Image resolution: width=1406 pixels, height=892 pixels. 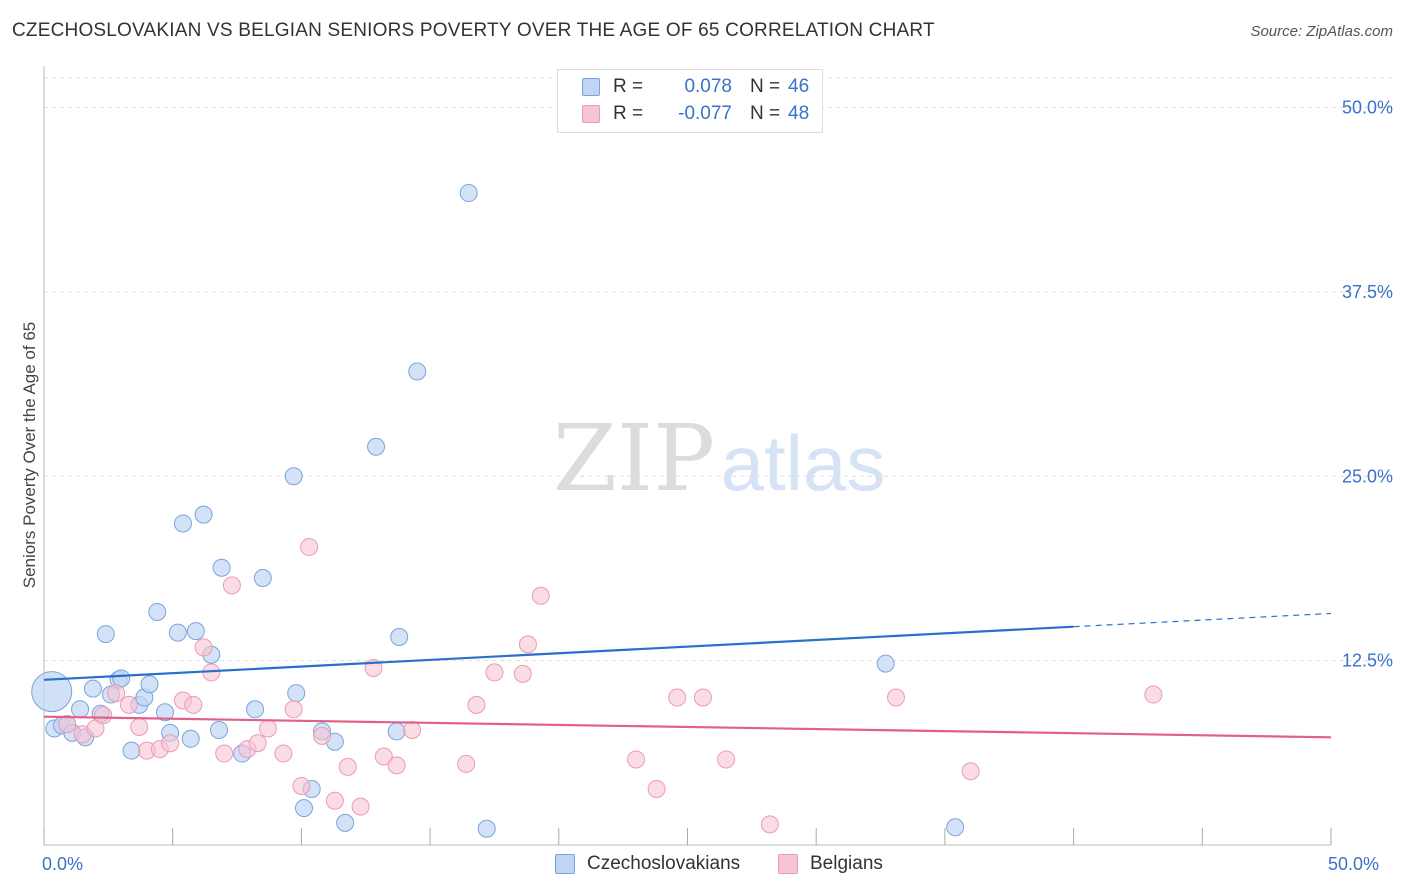 What do you see at coordinates (62, 864) in the screenshot?
I see `x-tick-label: 0.0%` at bounding box center [62, 864].